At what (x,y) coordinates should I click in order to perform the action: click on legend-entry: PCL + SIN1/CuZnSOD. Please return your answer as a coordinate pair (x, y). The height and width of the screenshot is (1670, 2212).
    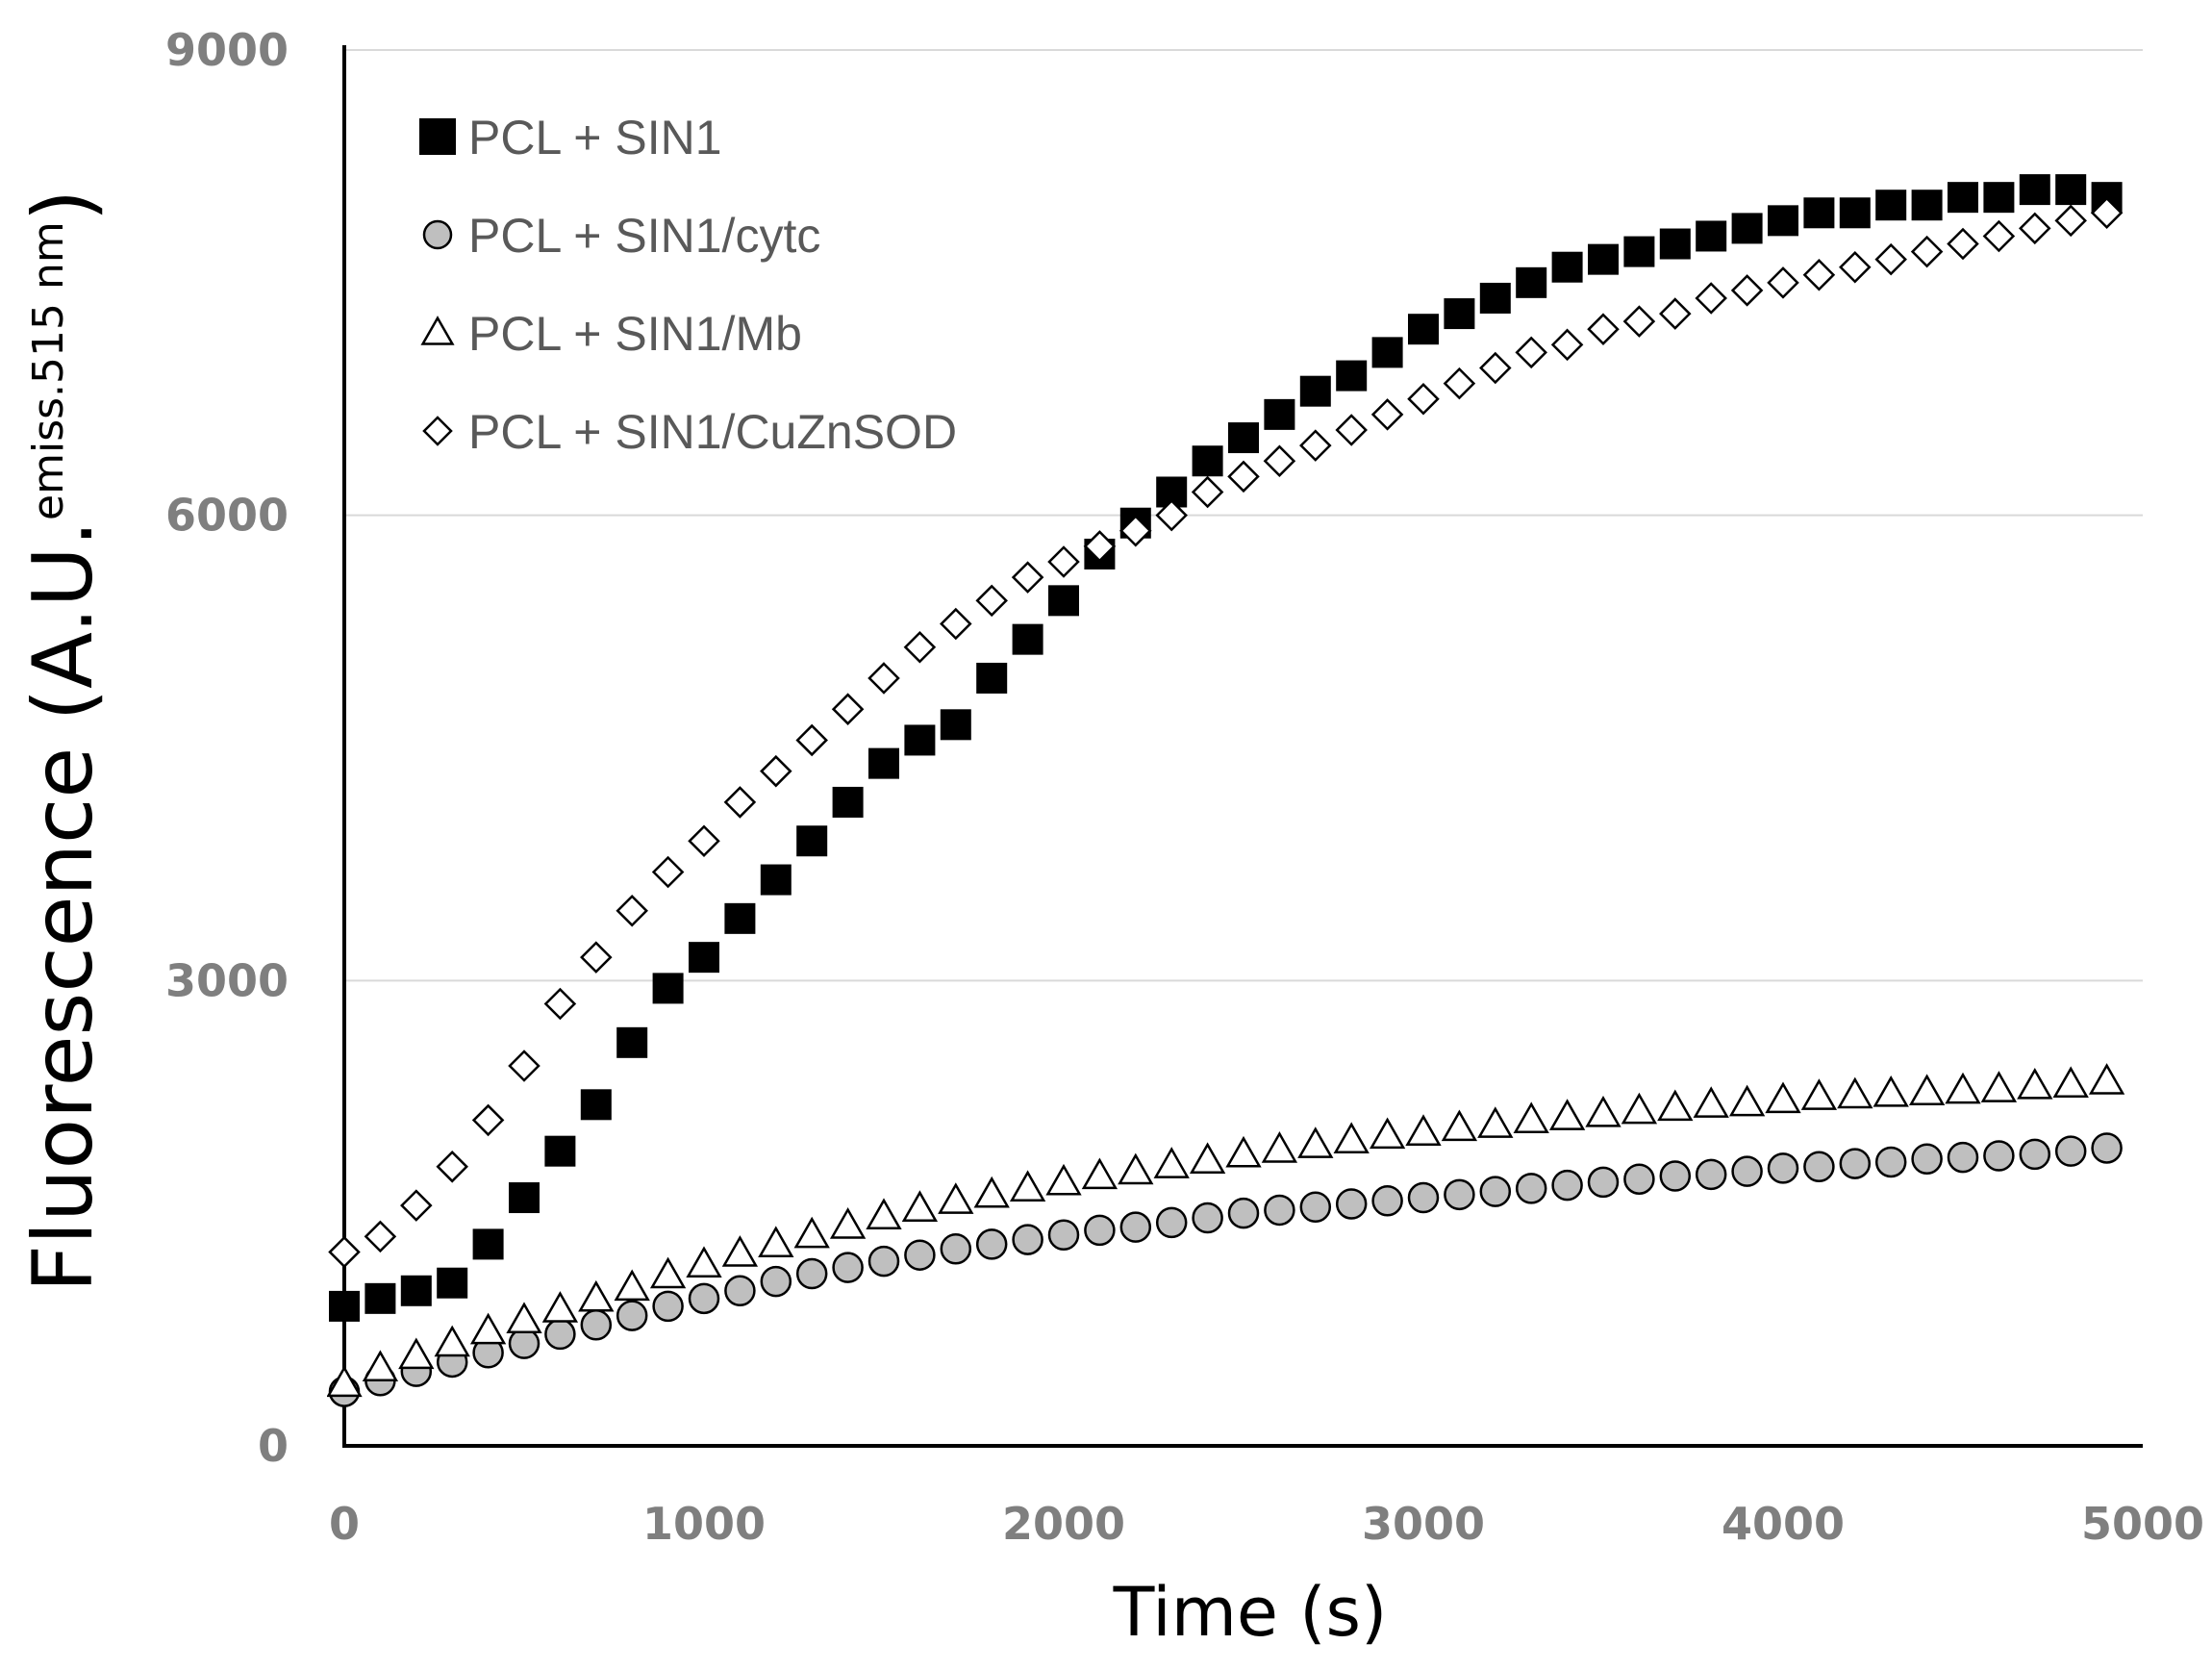
    Looking at the image, I should click on (689, 432).